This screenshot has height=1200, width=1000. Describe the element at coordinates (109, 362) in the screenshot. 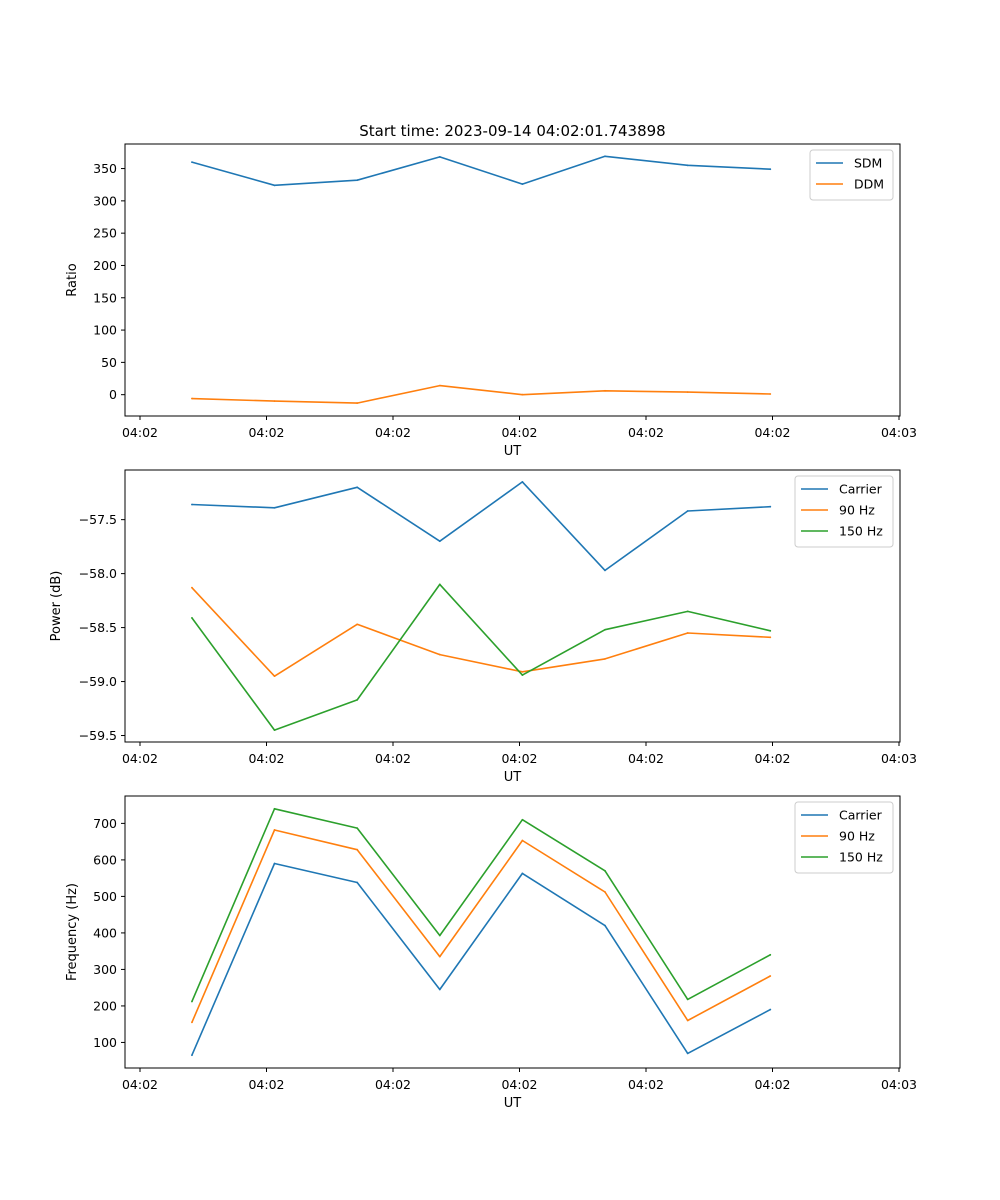

I see `y-tick-label: 50` at that location.